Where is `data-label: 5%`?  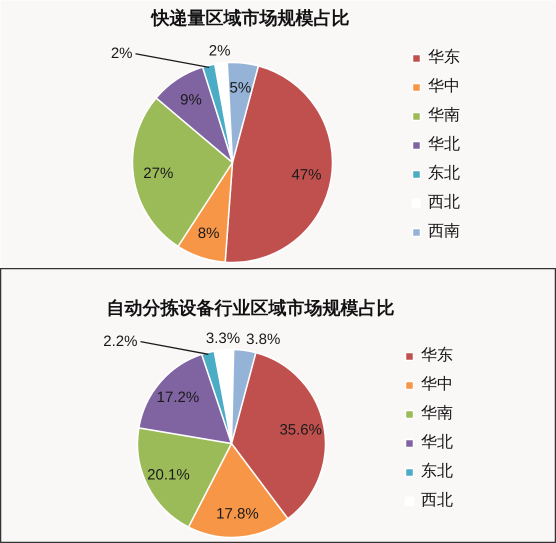
data-label: 5% is located at coordinates (241, 87).